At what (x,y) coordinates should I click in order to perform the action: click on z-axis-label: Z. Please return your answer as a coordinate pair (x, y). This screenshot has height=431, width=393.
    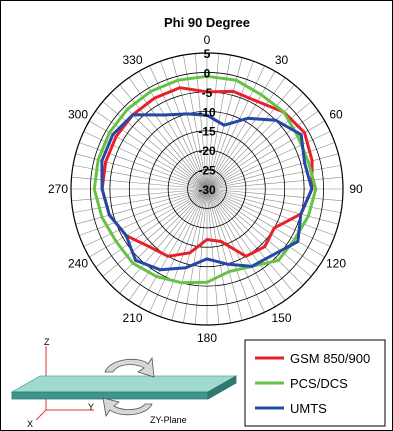
    Looking at the image, I should click on (47, 342).